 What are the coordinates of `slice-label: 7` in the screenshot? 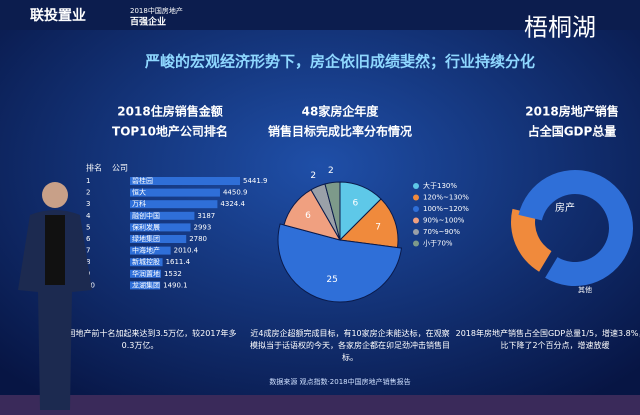 It's located at (378, 228).